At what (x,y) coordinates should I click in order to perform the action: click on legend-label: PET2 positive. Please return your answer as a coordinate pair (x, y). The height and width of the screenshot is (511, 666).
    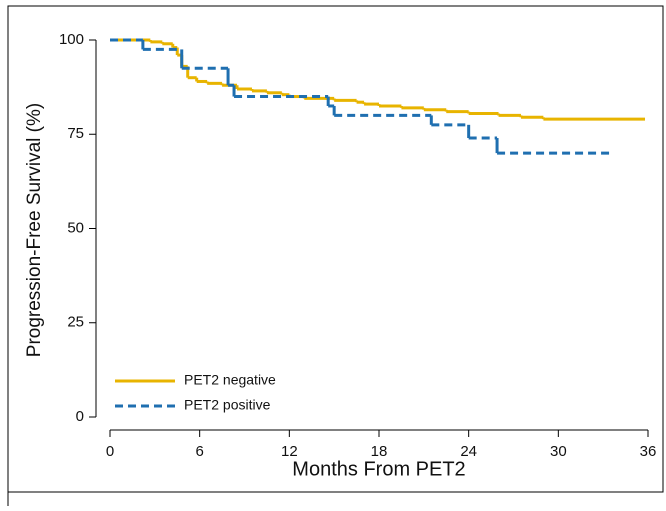
    Looking at the image, I should click on (227, 405).